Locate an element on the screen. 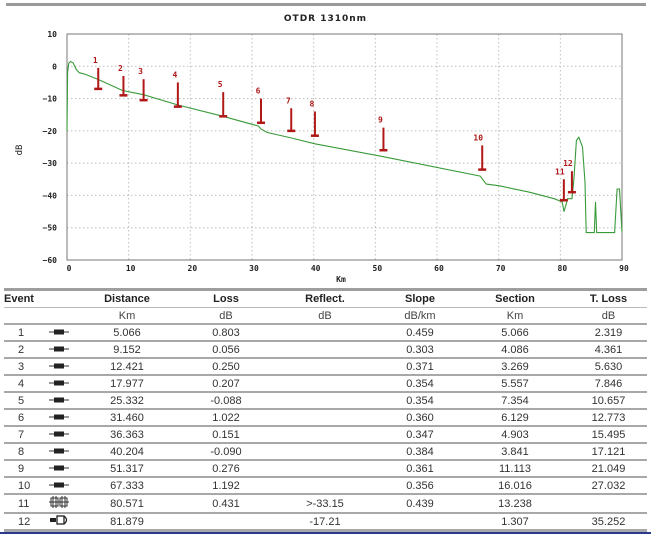  y-tick-label: −50 is located at coordinates (50, 228).